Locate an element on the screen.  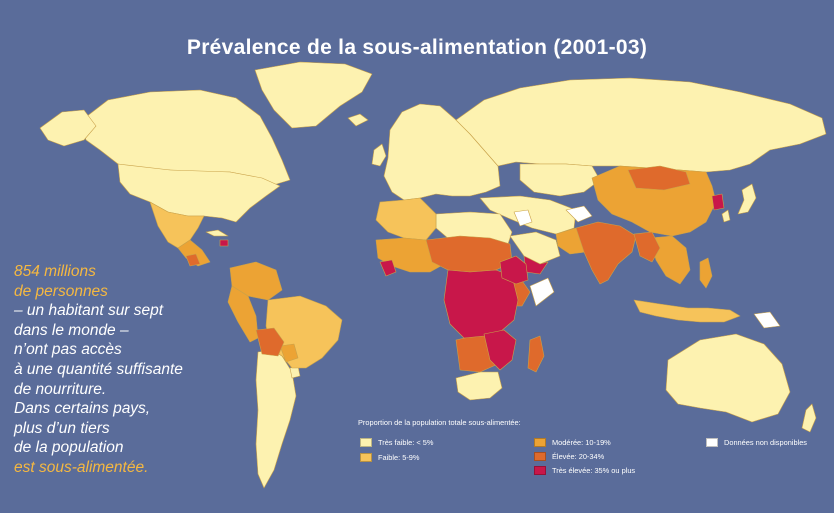
north-korea is located at coordinates (718, 202).